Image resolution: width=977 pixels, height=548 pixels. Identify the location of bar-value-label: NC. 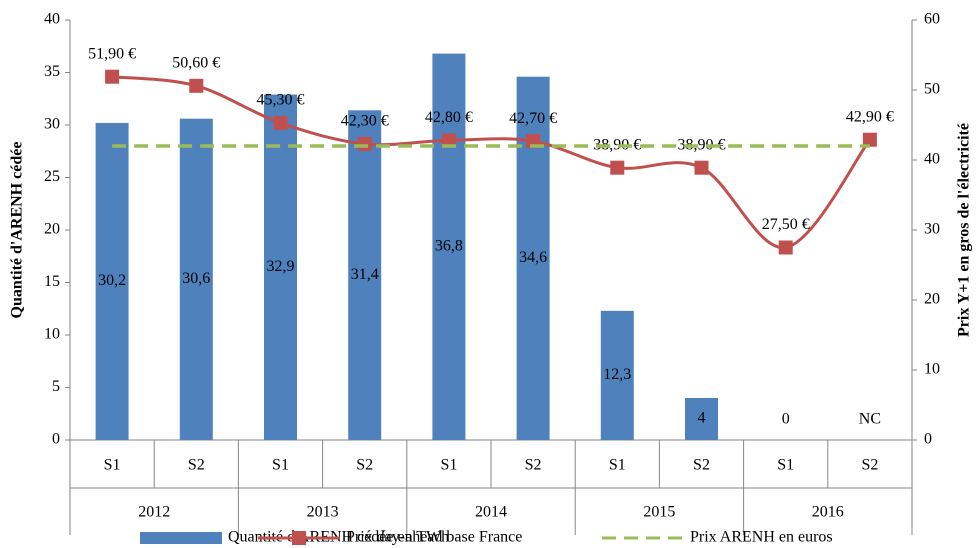
(870, 419).